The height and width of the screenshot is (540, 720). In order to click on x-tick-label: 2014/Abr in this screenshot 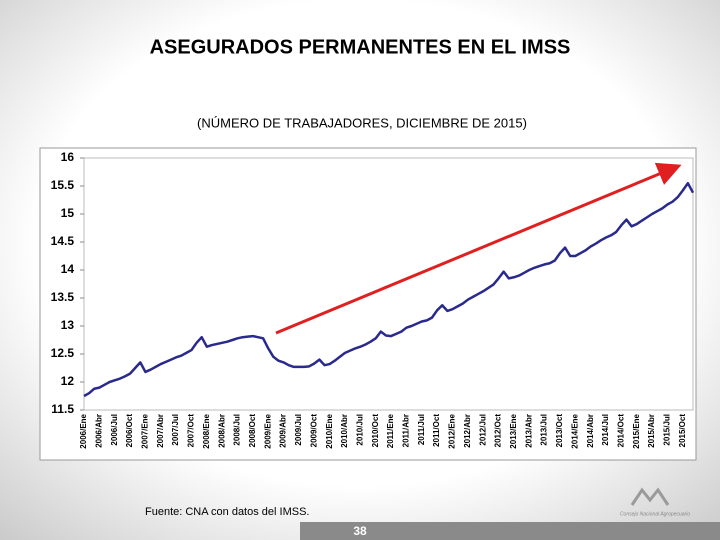, I will do `click(590, 431)`.